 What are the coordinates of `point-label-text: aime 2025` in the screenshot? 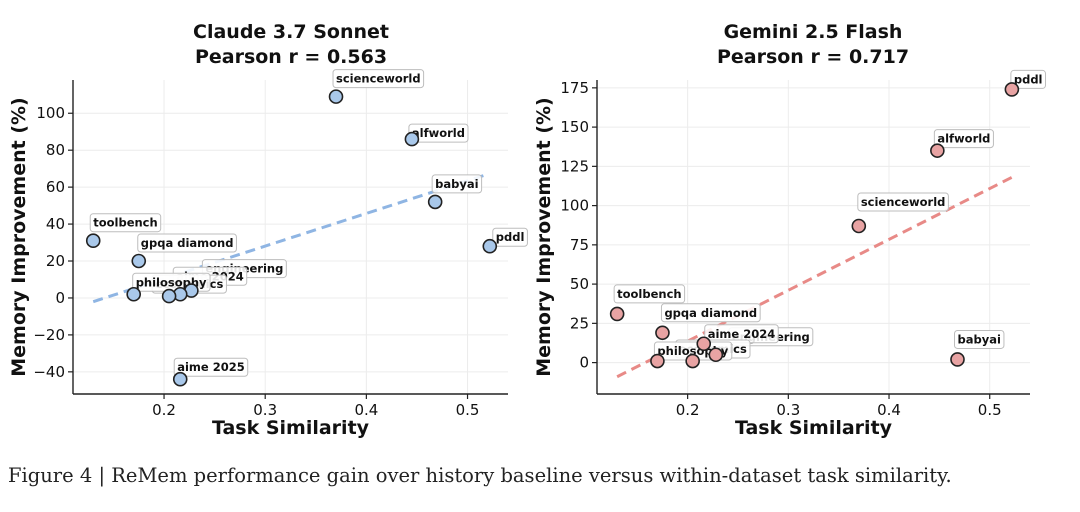 It's located at (211, 367).